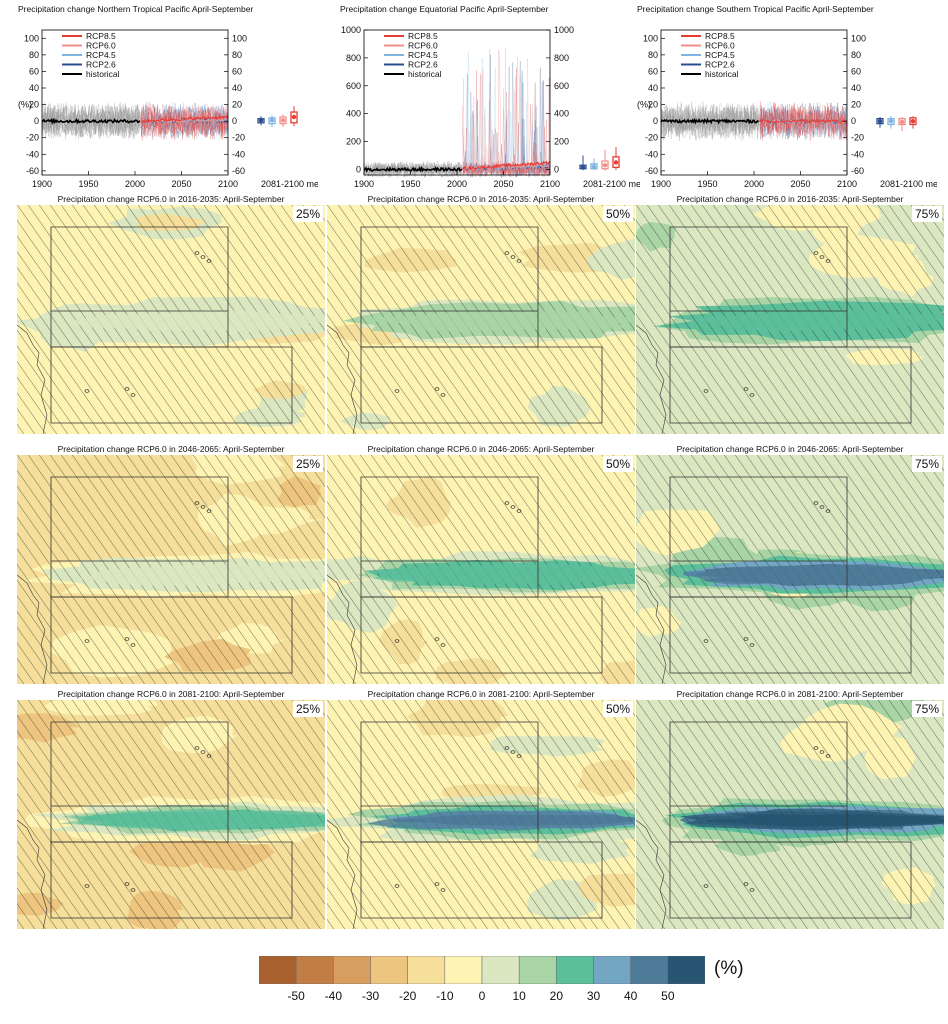 The image size is (948, 1024). I want to click on colorbar-tick-label: 10, so click(519, 996).